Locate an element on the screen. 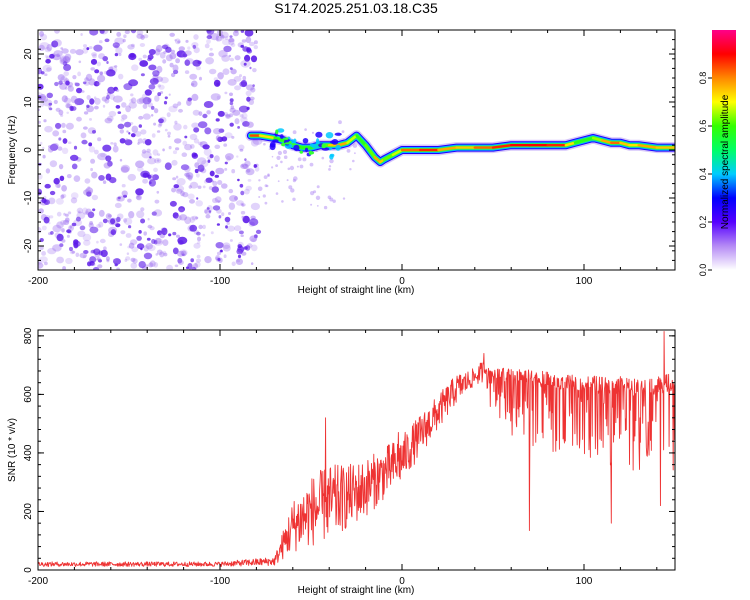 Image resolution: width=750 pixels, height=600 pixels. y-tick-label: -20 is located at coordinates (28, 245).